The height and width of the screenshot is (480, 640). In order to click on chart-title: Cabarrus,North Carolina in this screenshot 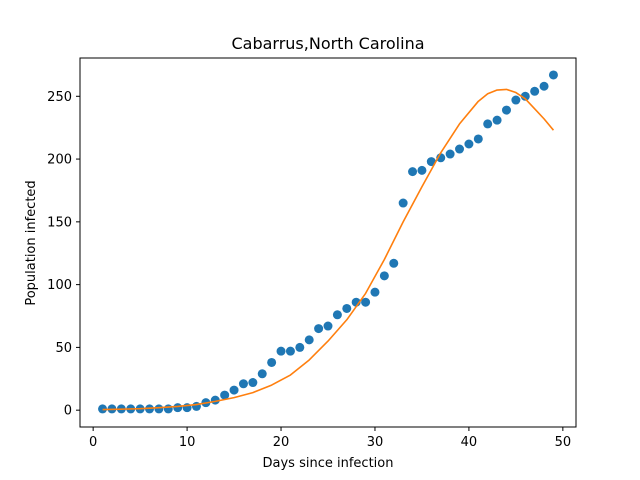, I will do `click(327, 43)`.